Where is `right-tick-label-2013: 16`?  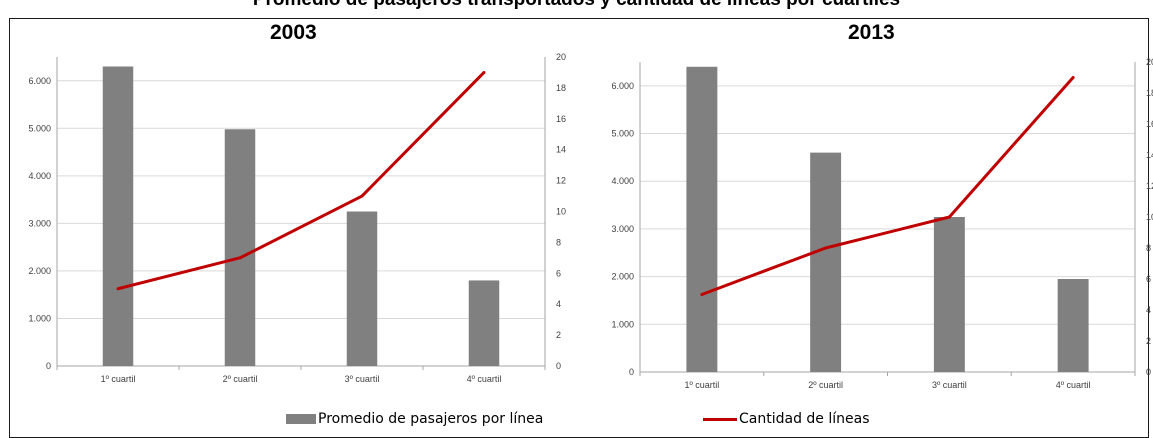
right-tick-label-2013: 16 is located at coordinates (1149, 124).